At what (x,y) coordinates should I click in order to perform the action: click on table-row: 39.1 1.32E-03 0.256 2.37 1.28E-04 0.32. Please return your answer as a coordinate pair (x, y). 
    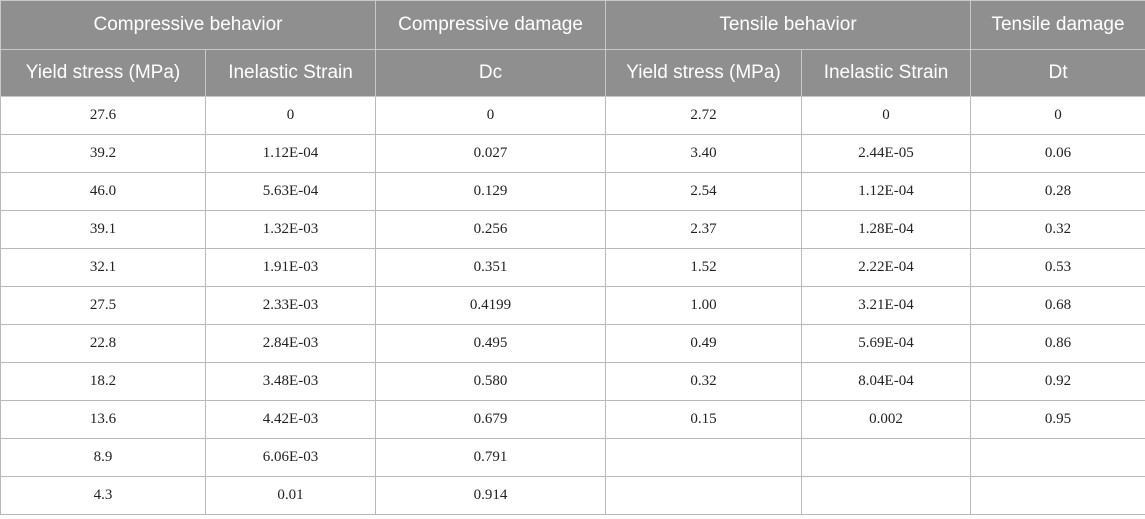
    Looking at the image, I should click on (572, 229).